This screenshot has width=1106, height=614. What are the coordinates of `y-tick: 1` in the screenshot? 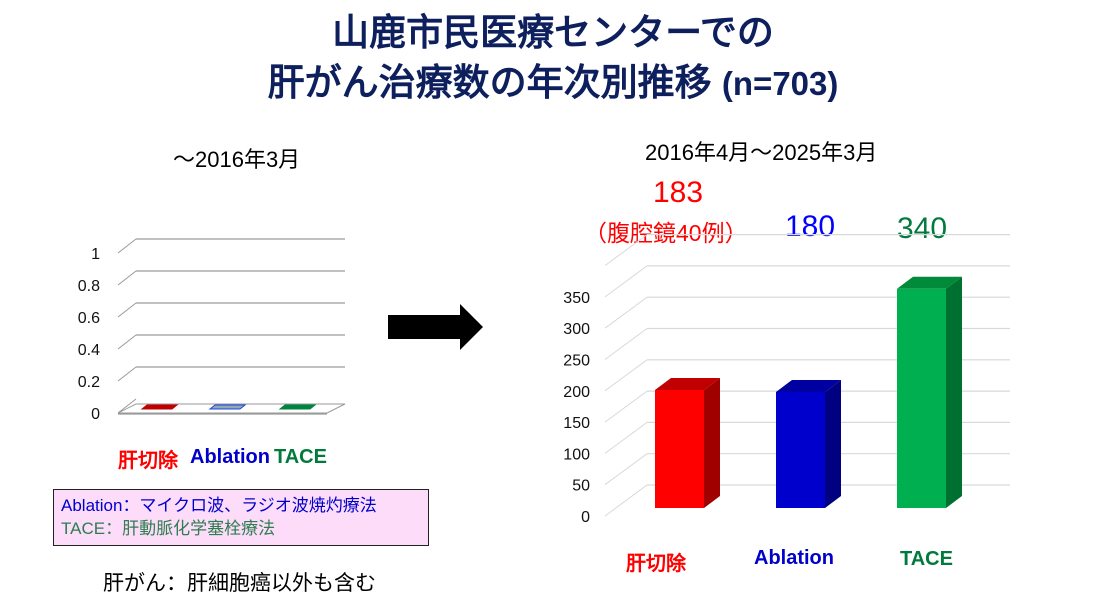 It's located at (95, 254).